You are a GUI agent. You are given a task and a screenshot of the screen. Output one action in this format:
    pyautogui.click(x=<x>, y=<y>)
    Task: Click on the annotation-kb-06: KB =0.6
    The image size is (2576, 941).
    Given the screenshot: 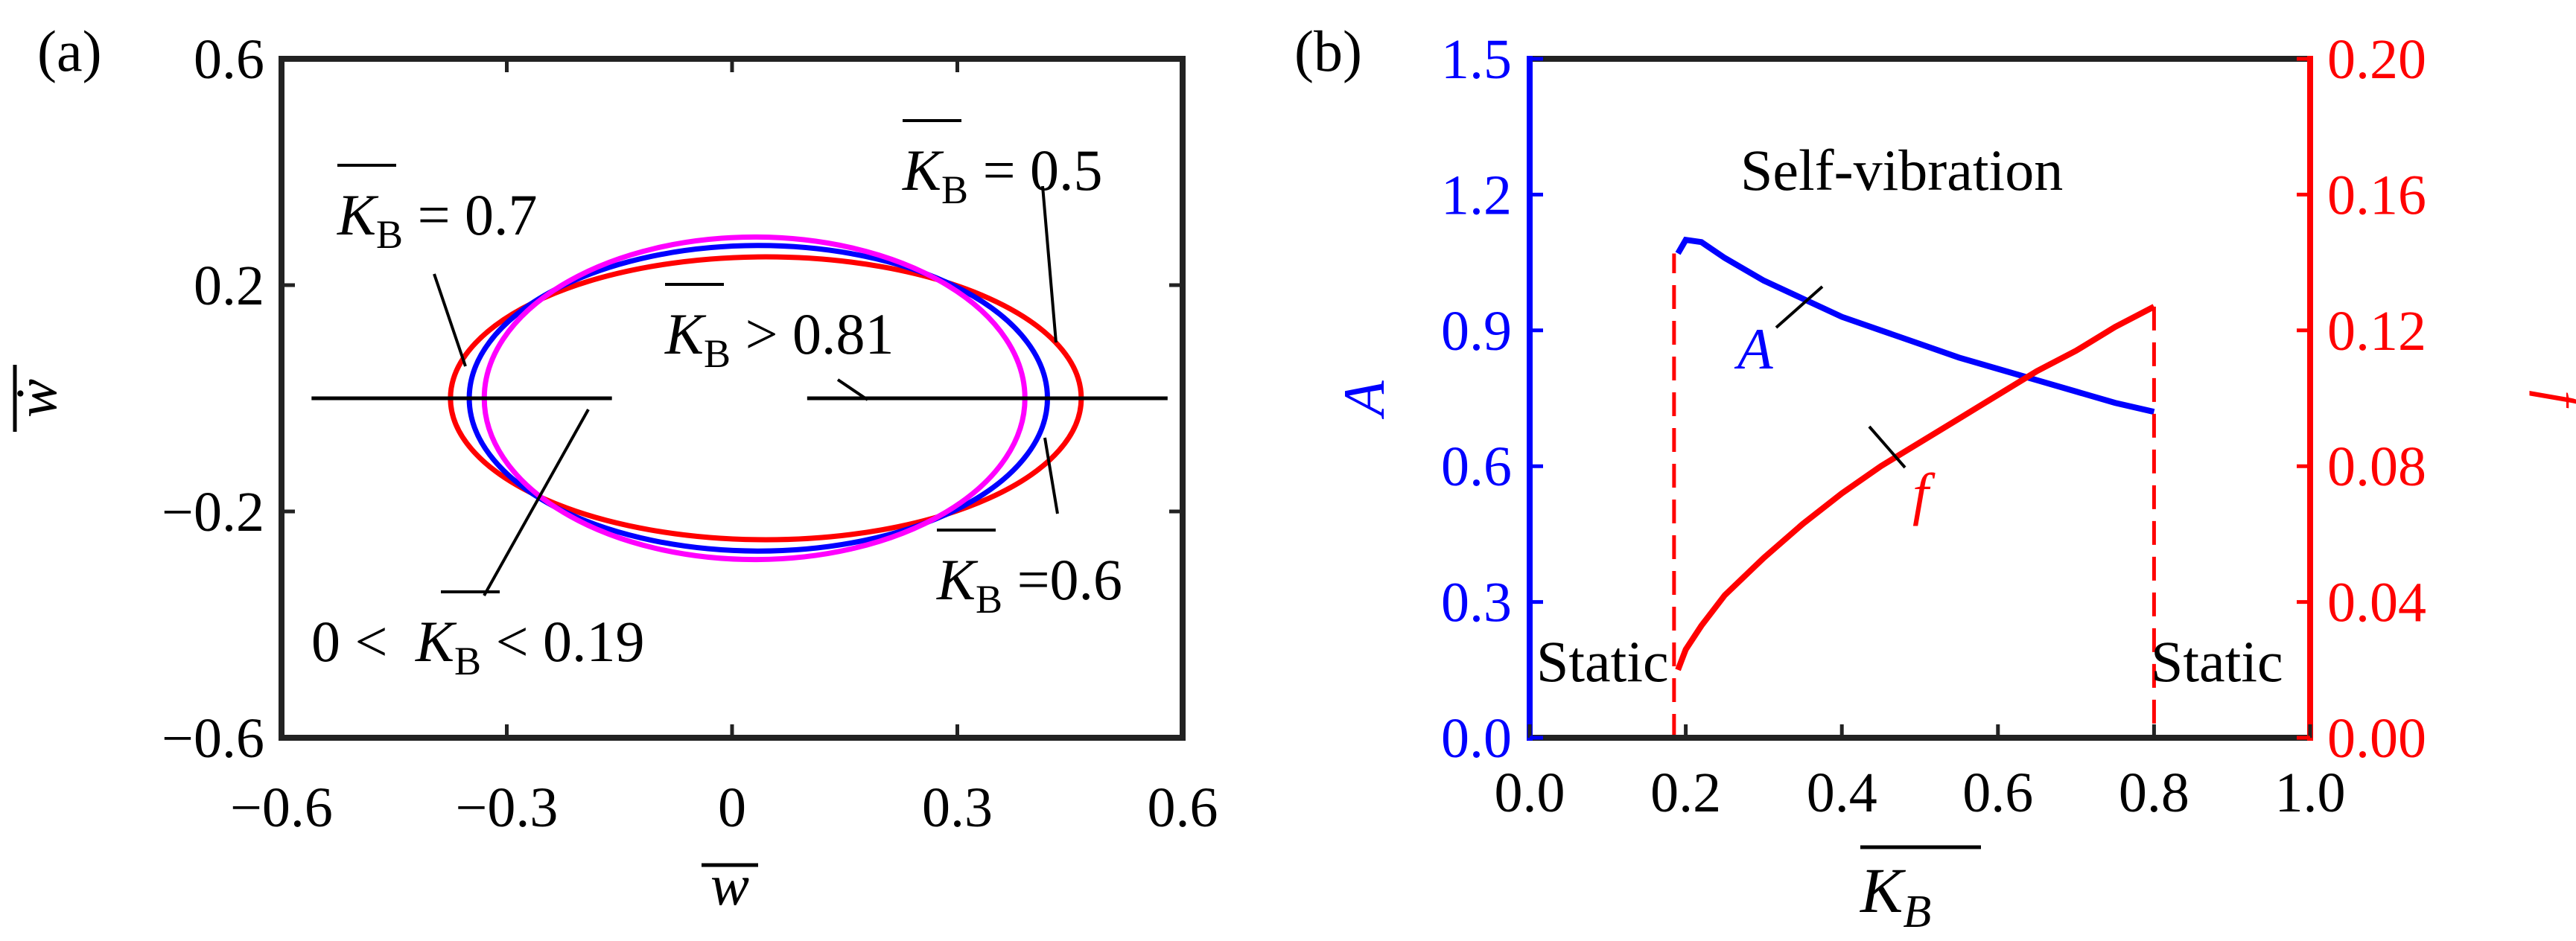 What is the action you would take?
    pyautogui.click(x=1029, y=575)
    